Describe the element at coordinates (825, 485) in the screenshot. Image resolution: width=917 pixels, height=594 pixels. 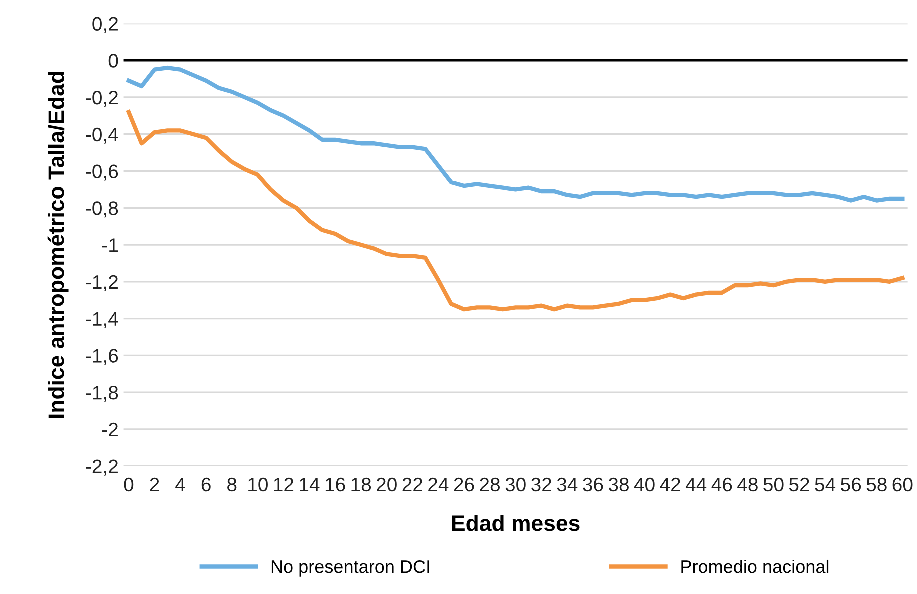
I see `x-tick-label: 54` at that location.